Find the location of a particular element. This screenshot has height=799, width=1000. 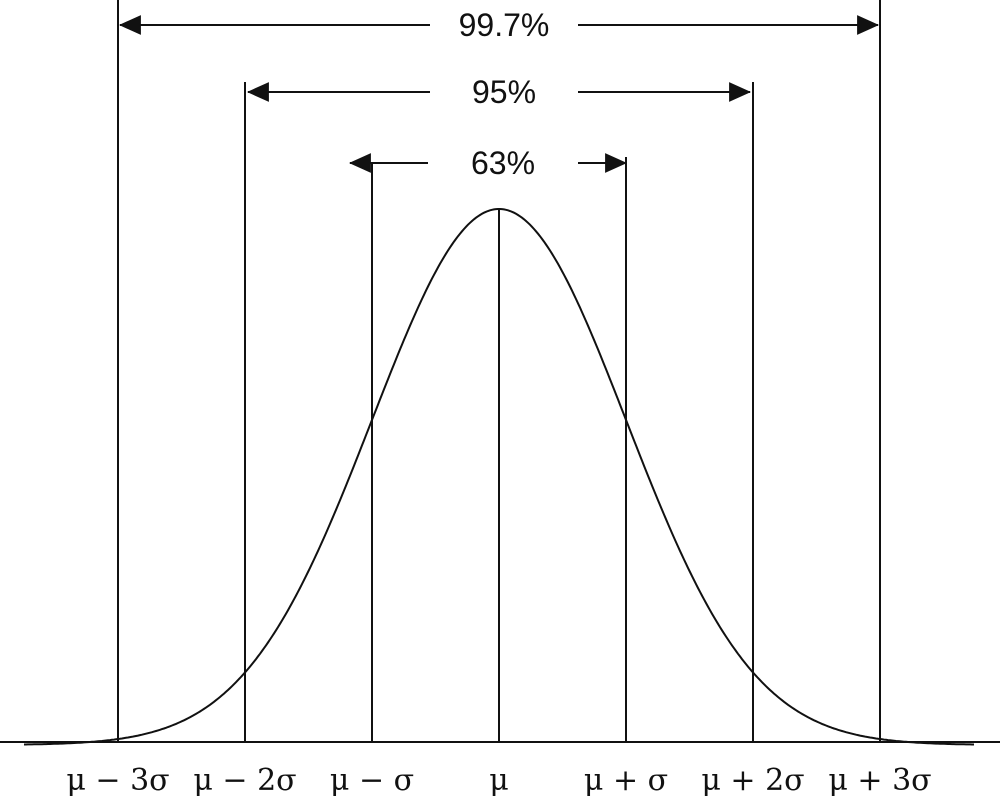

tick-label: μ + σ is located at coordinates (626, 780).